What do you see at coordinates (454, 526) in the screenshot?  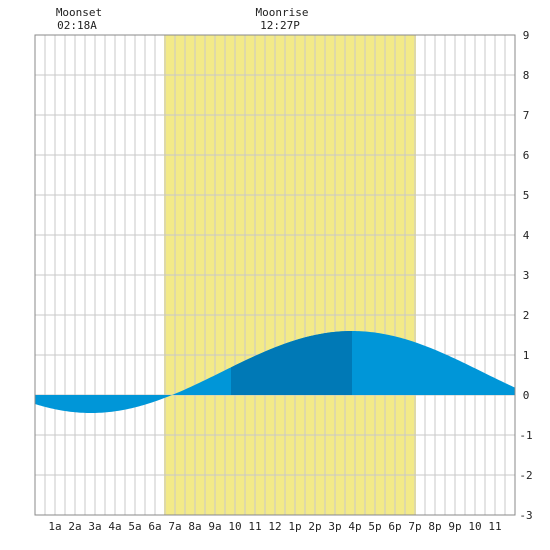 I see `x-tick-label: 9p` at bounding box center [454, 526].